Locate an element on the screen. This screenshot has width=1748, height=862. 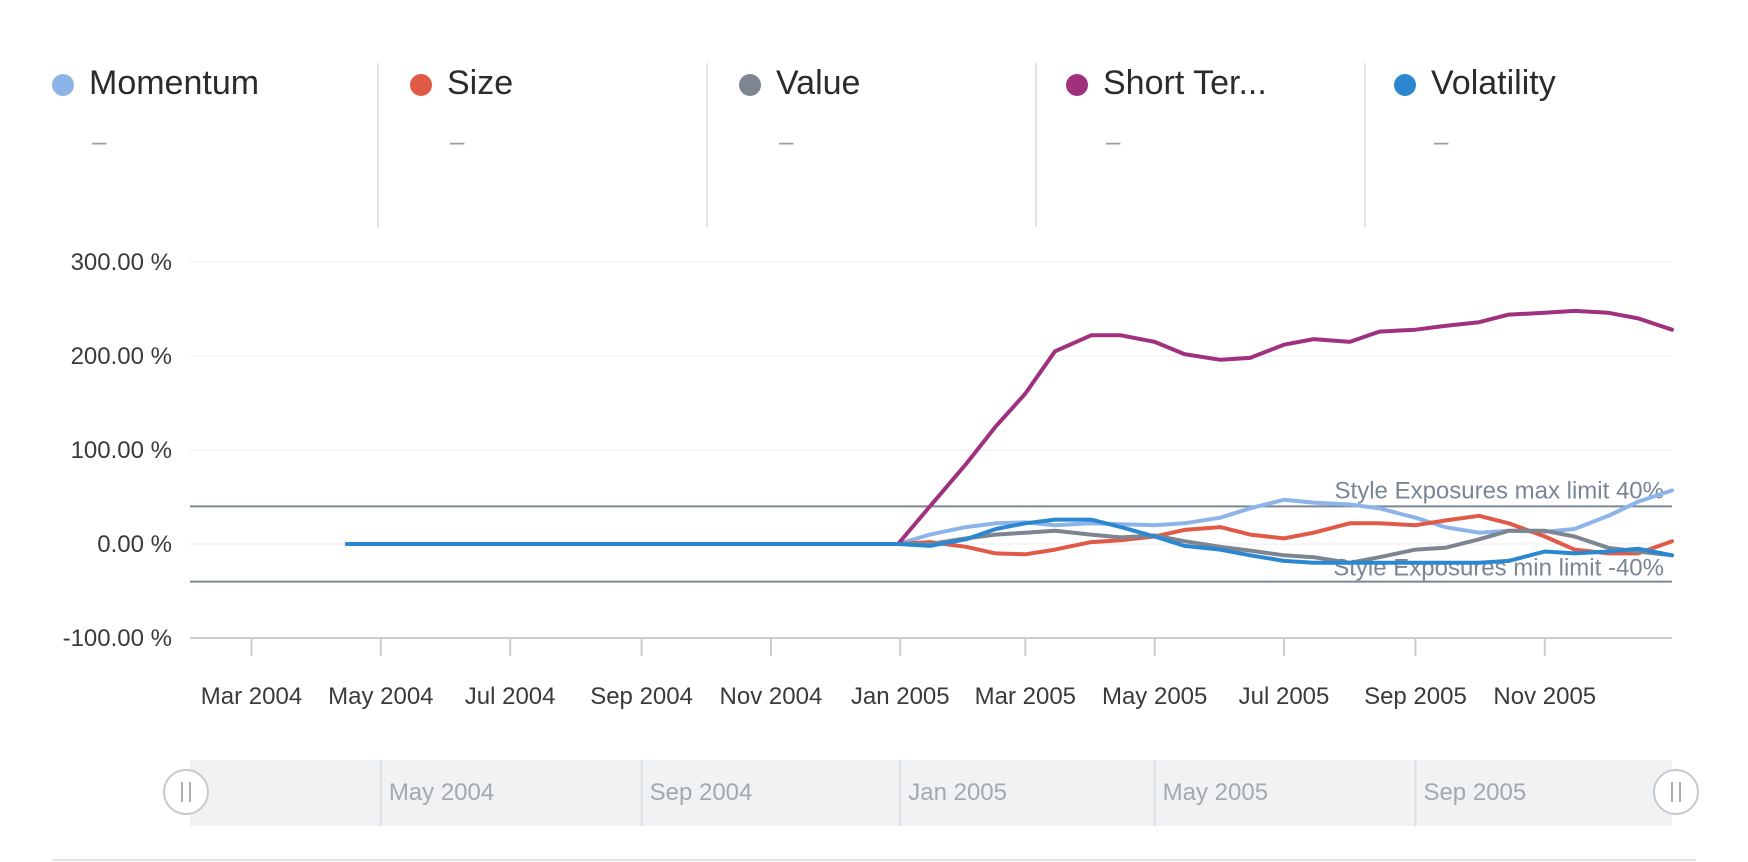
navigator-right-handle is located at coordinates (1676, 792).